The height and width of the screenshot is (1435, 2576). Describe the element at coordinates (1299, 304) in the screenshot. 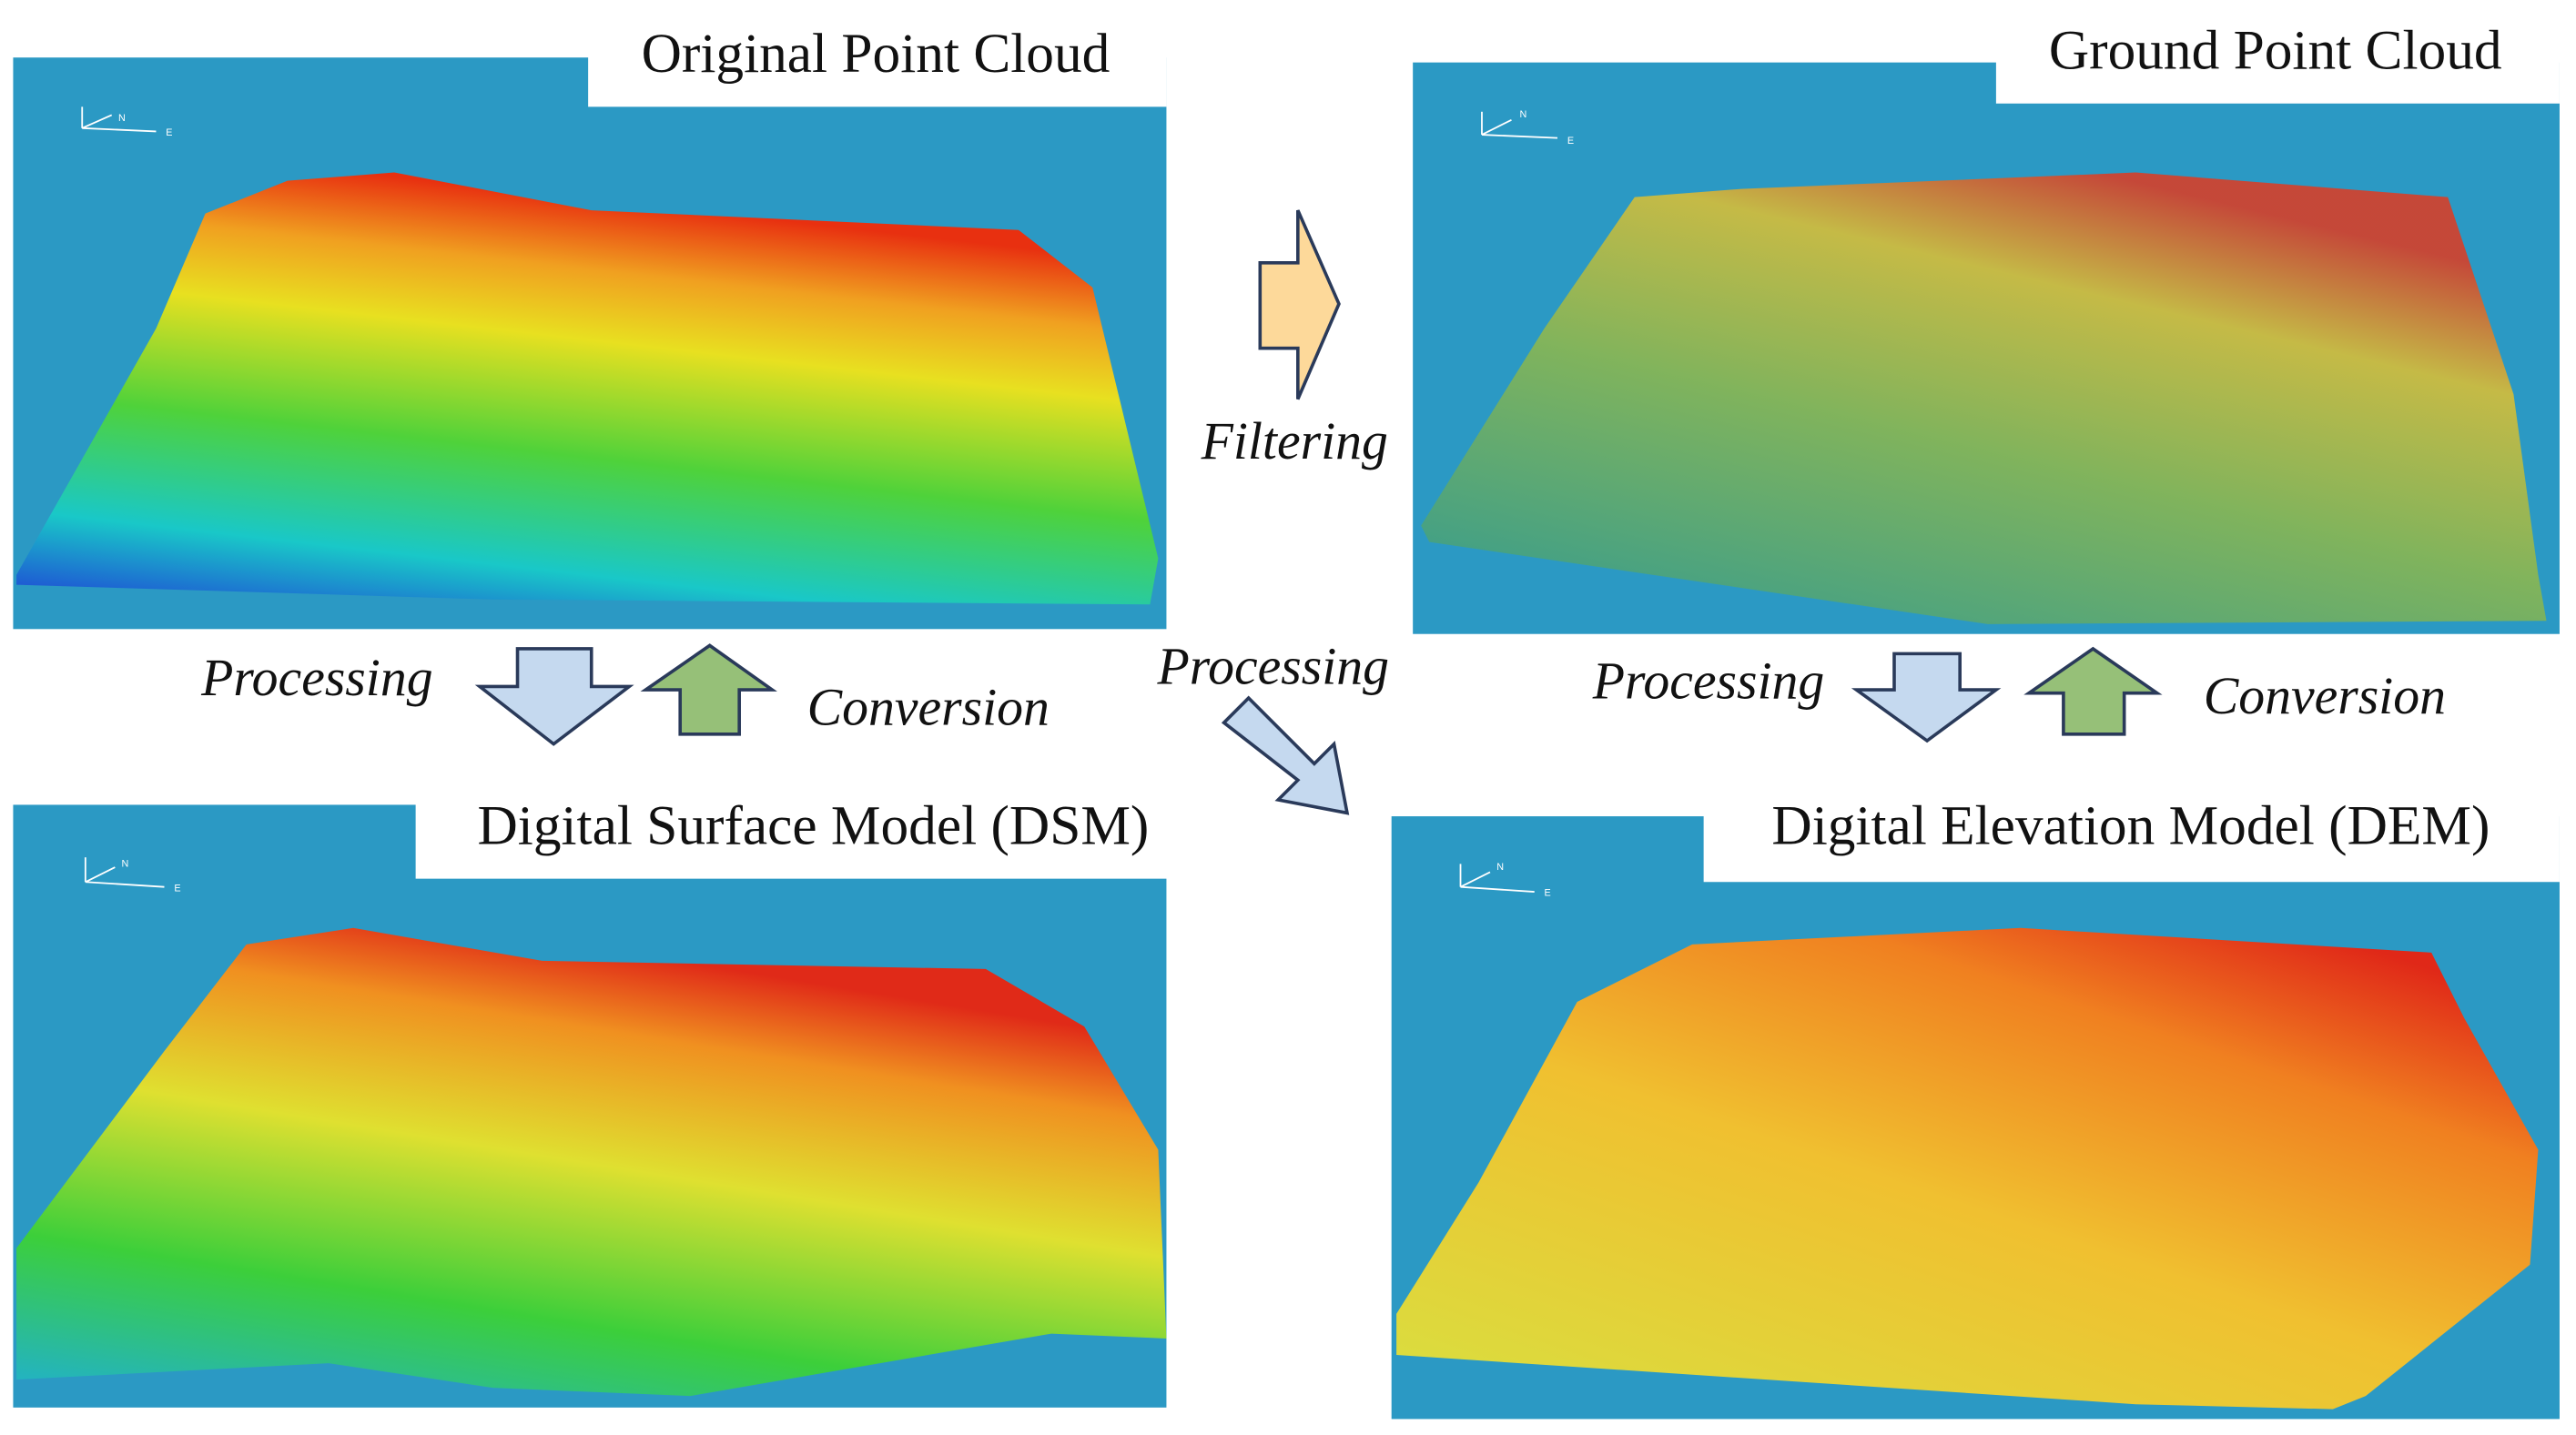

I see `filtering-arrow` at that location.